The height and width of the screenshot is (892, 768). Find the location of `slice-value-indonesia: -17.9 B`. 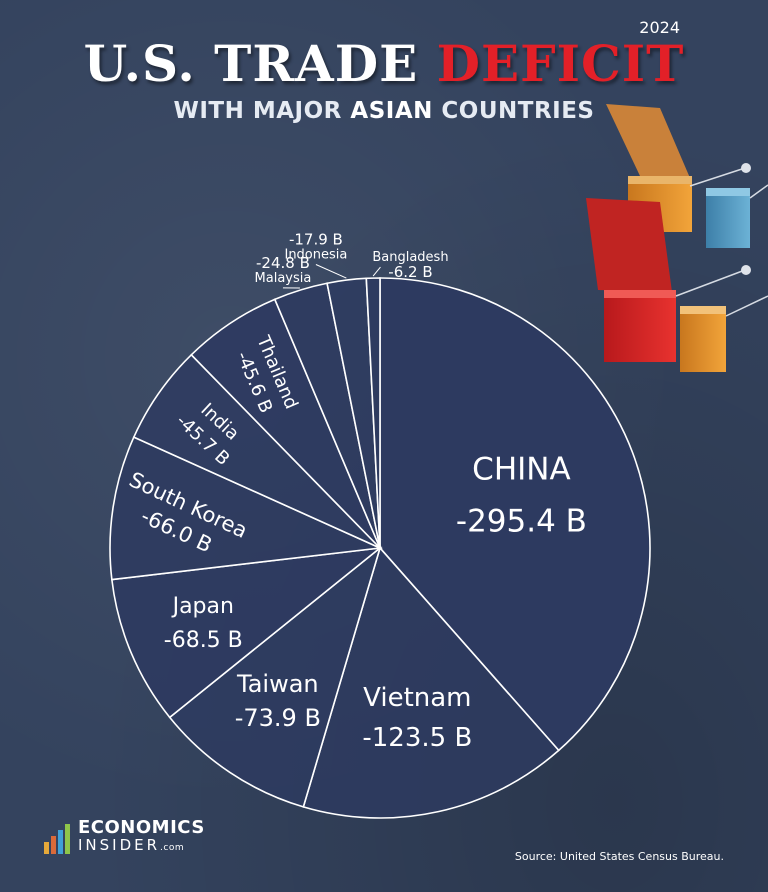

slice-value-indonesia: -17.9 B is located at coordinates (316, 239).